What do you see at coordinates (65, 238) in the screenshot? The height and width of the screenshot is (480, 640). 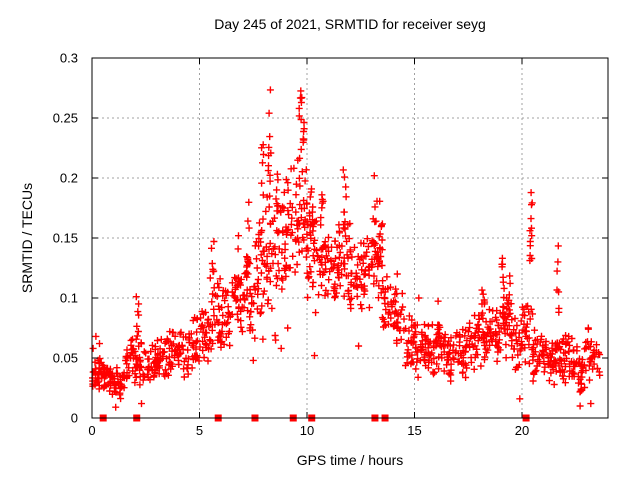 I see `y-tick-label: 0.15` at bounding box center [65, 238].